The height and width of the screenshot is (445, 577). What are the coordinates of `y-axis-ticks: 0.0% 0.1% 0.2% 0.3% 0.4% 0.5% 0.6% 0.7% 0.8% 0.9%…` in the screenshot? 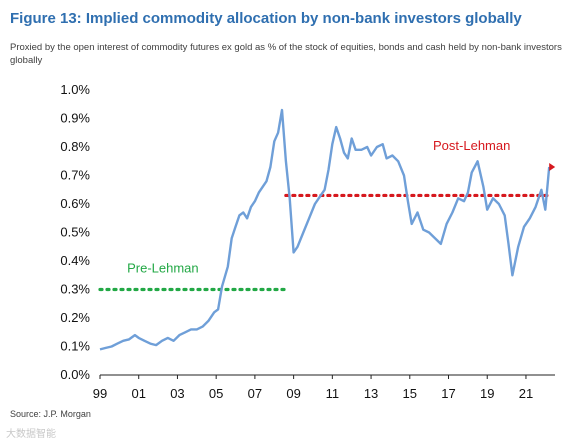 It's located at (75, 232).